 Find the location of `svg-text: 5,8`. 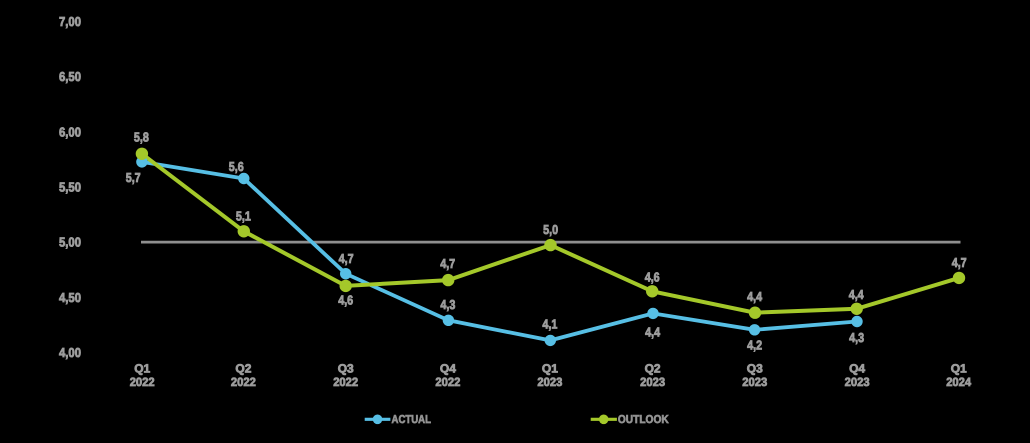

svg-text: 5,8 is located at coordinates (141, 137).